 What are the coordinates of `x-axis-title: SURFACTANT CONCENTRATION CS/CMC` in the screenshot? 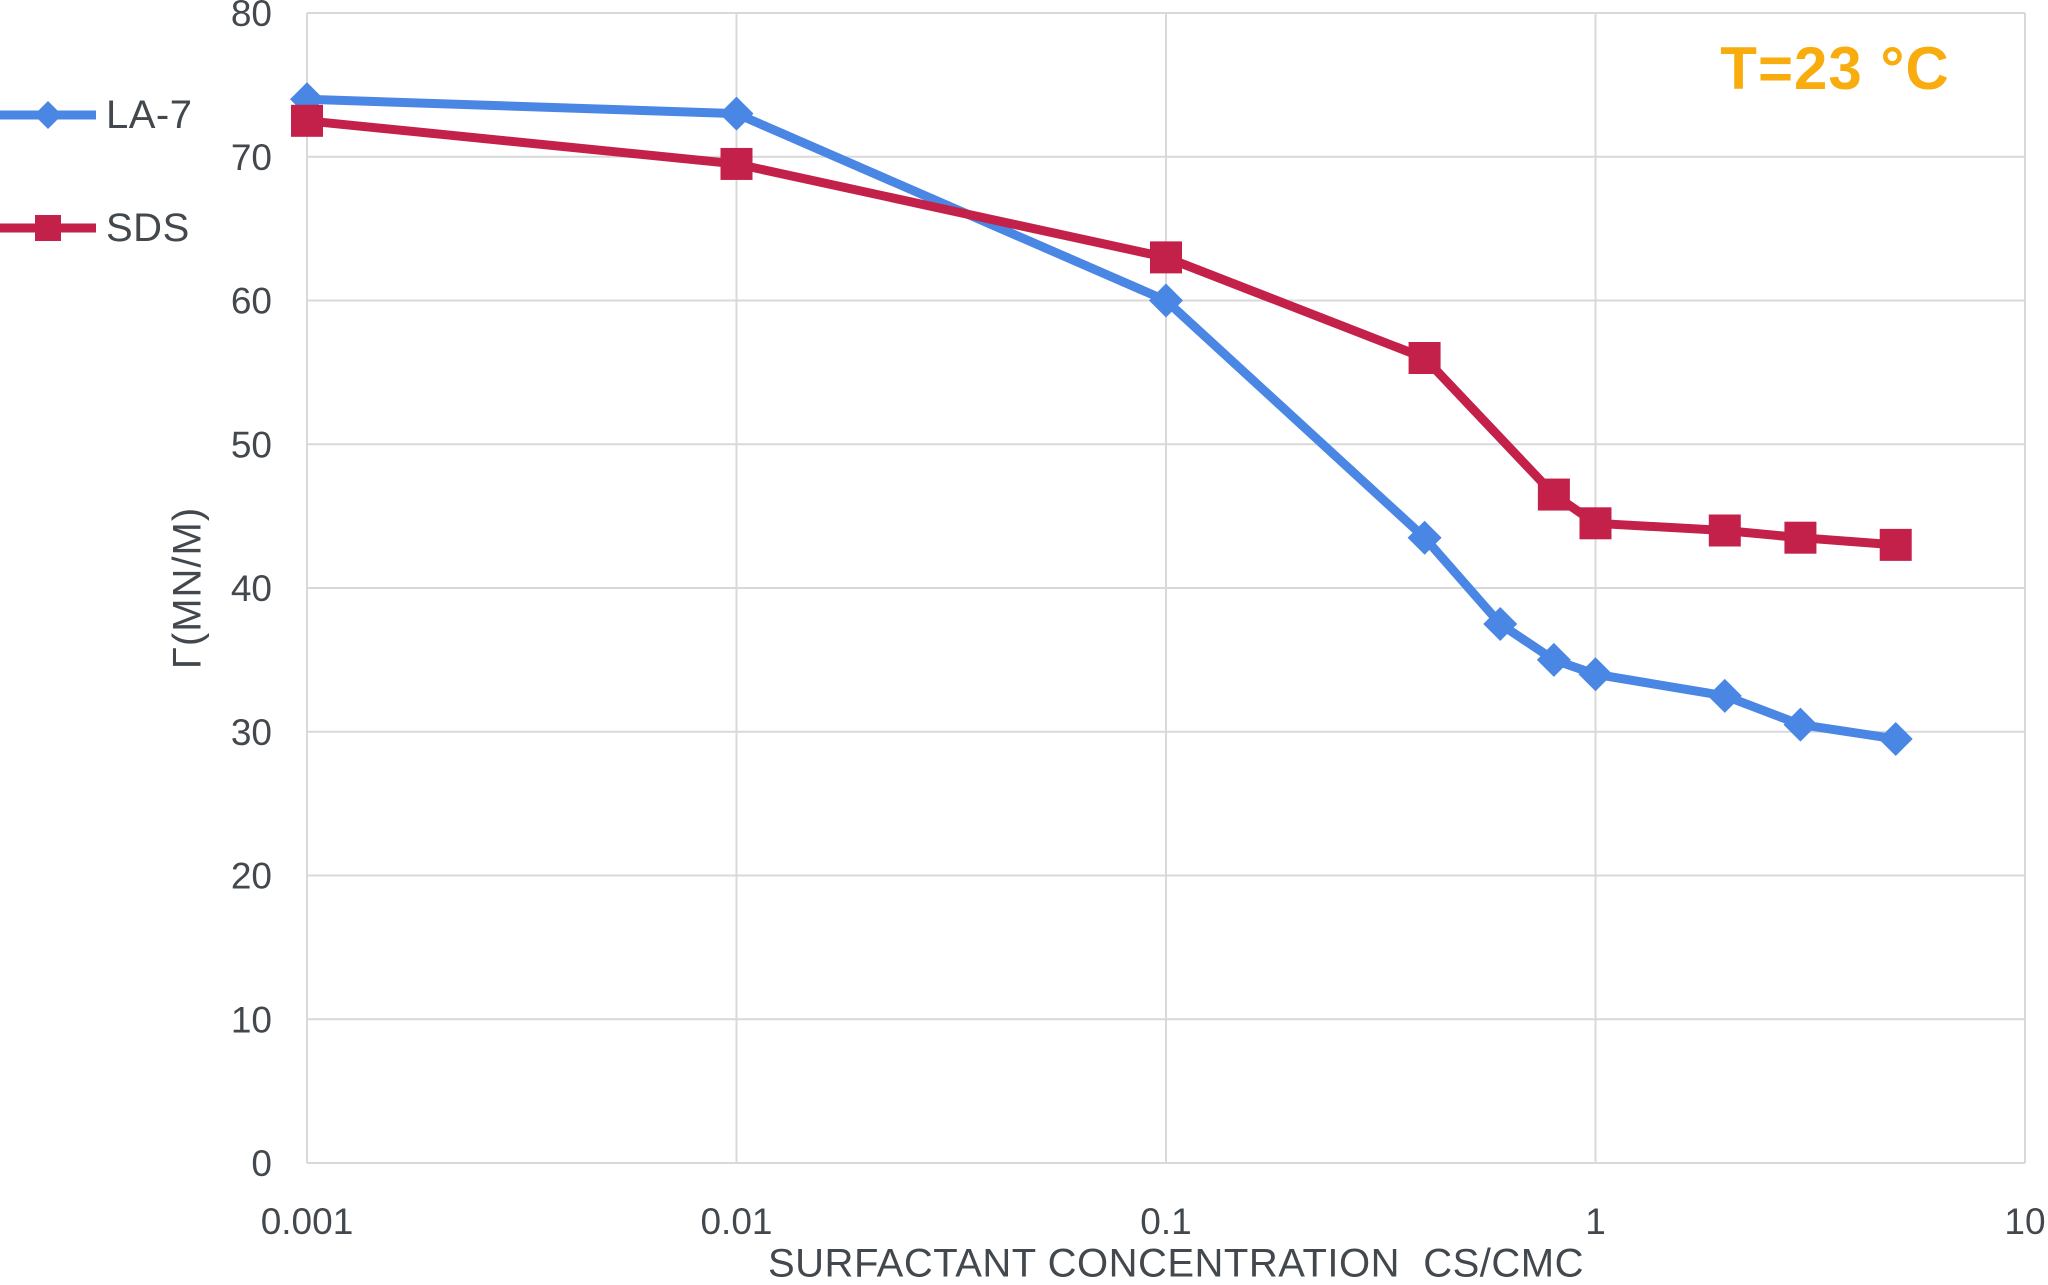 It's located at (1176, 1263).